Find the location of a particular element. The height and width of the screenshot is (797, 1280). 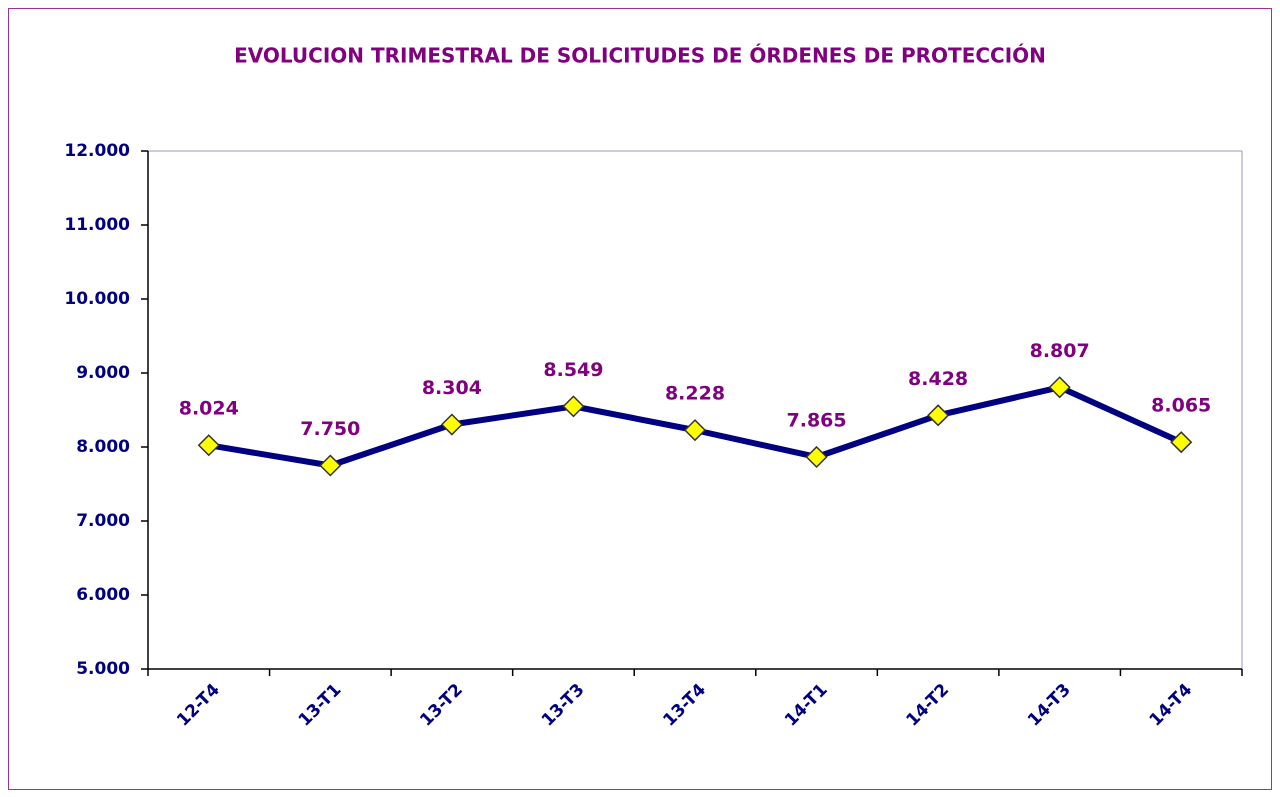

y-tick-label: 6.000 is located at coordinates (103, 595).